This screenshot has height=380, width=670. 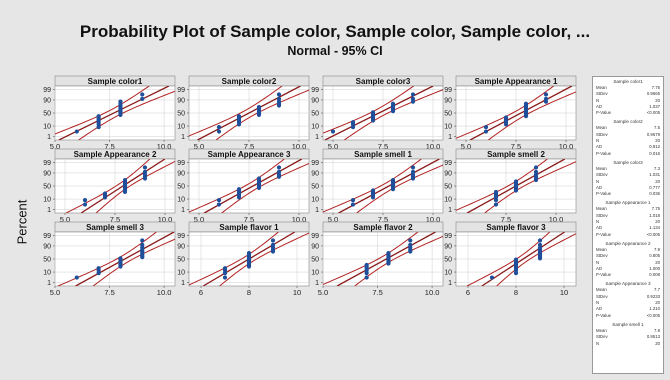 I want to click on panel-title: Sample flavor 1, so click(x=249, y=227).